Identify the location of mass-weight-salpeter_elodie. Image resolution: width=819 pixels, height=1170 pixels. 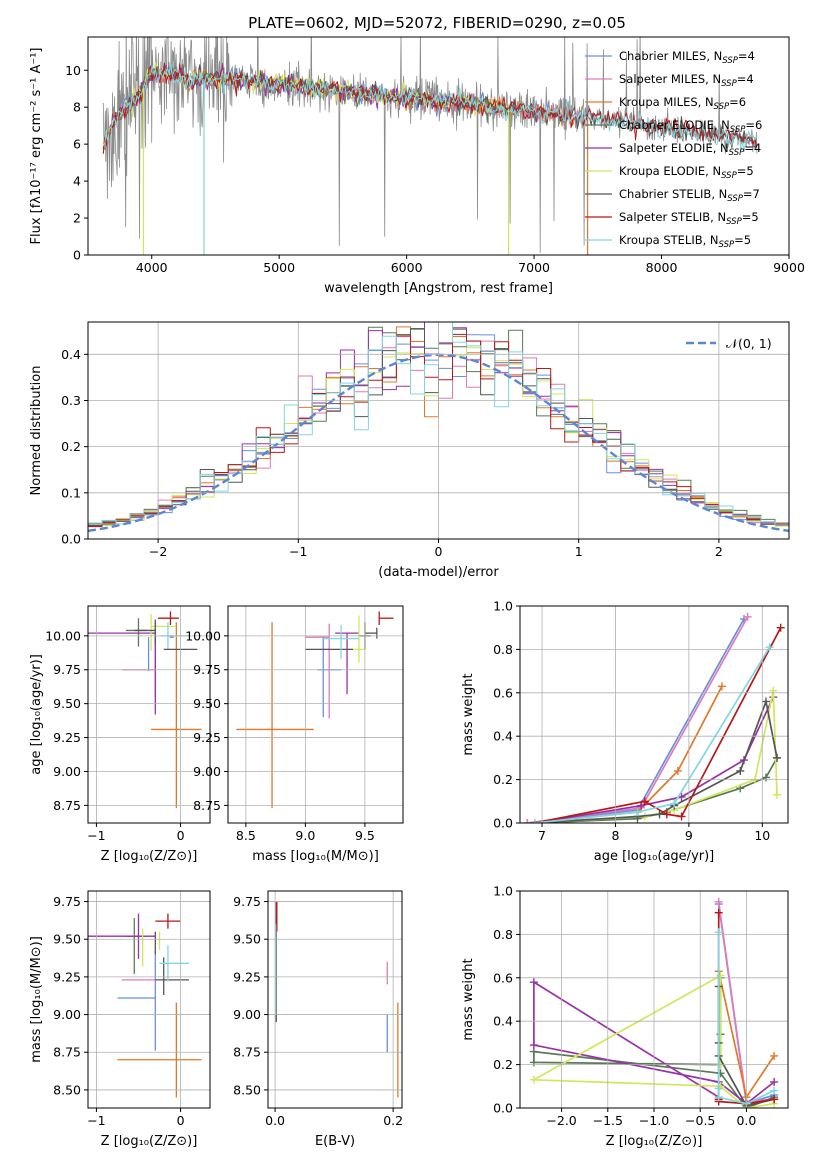
(654, 1043).